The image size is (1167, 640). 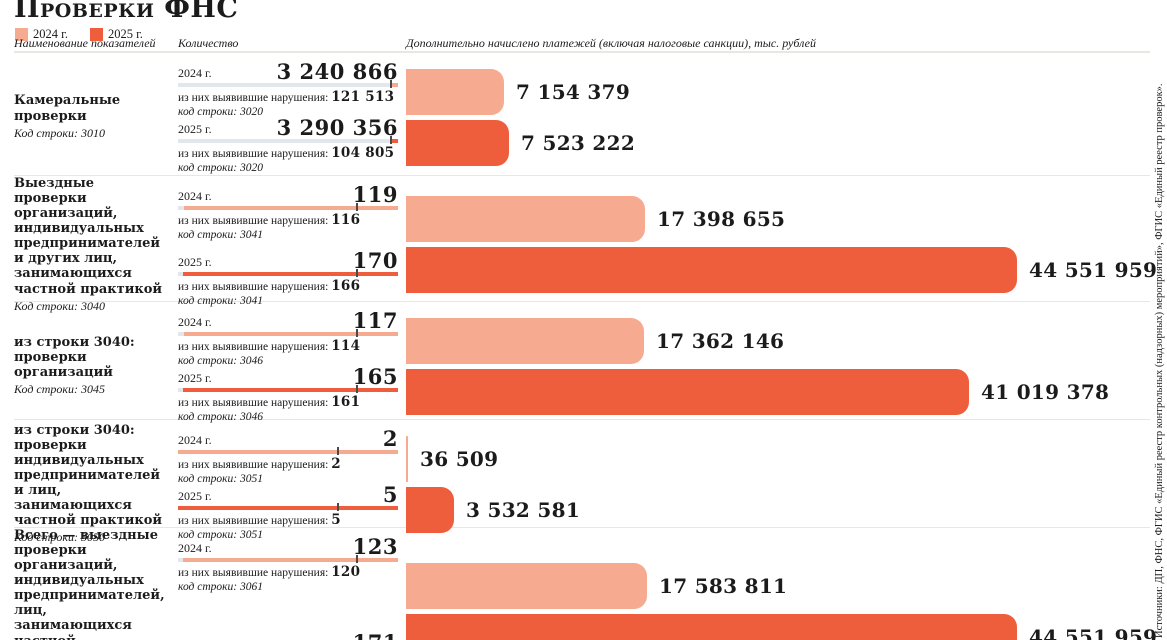 I want to click on violations-value: 116, so click(x=346, y=220).